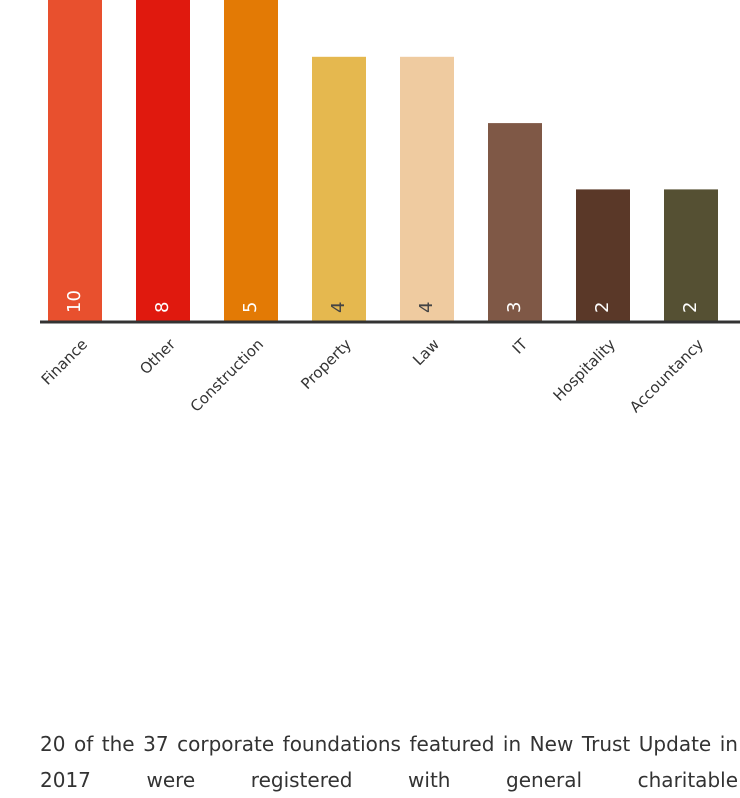  I want to click on value-label: 8, so click(162, 307).